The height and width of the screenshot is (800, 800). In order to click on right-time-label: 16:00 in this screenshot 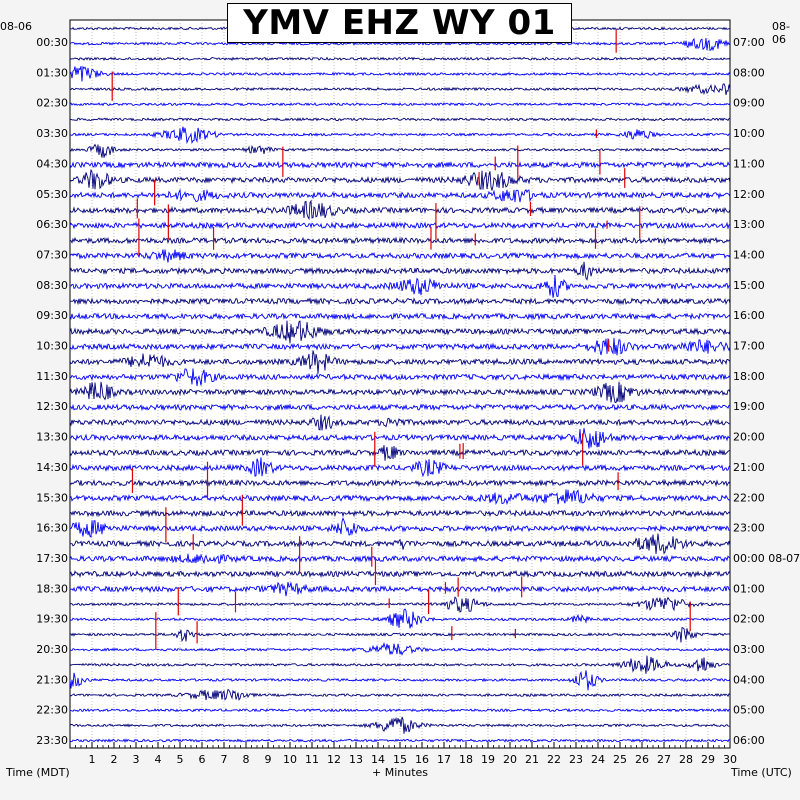, I will do `click(749, 315)`.